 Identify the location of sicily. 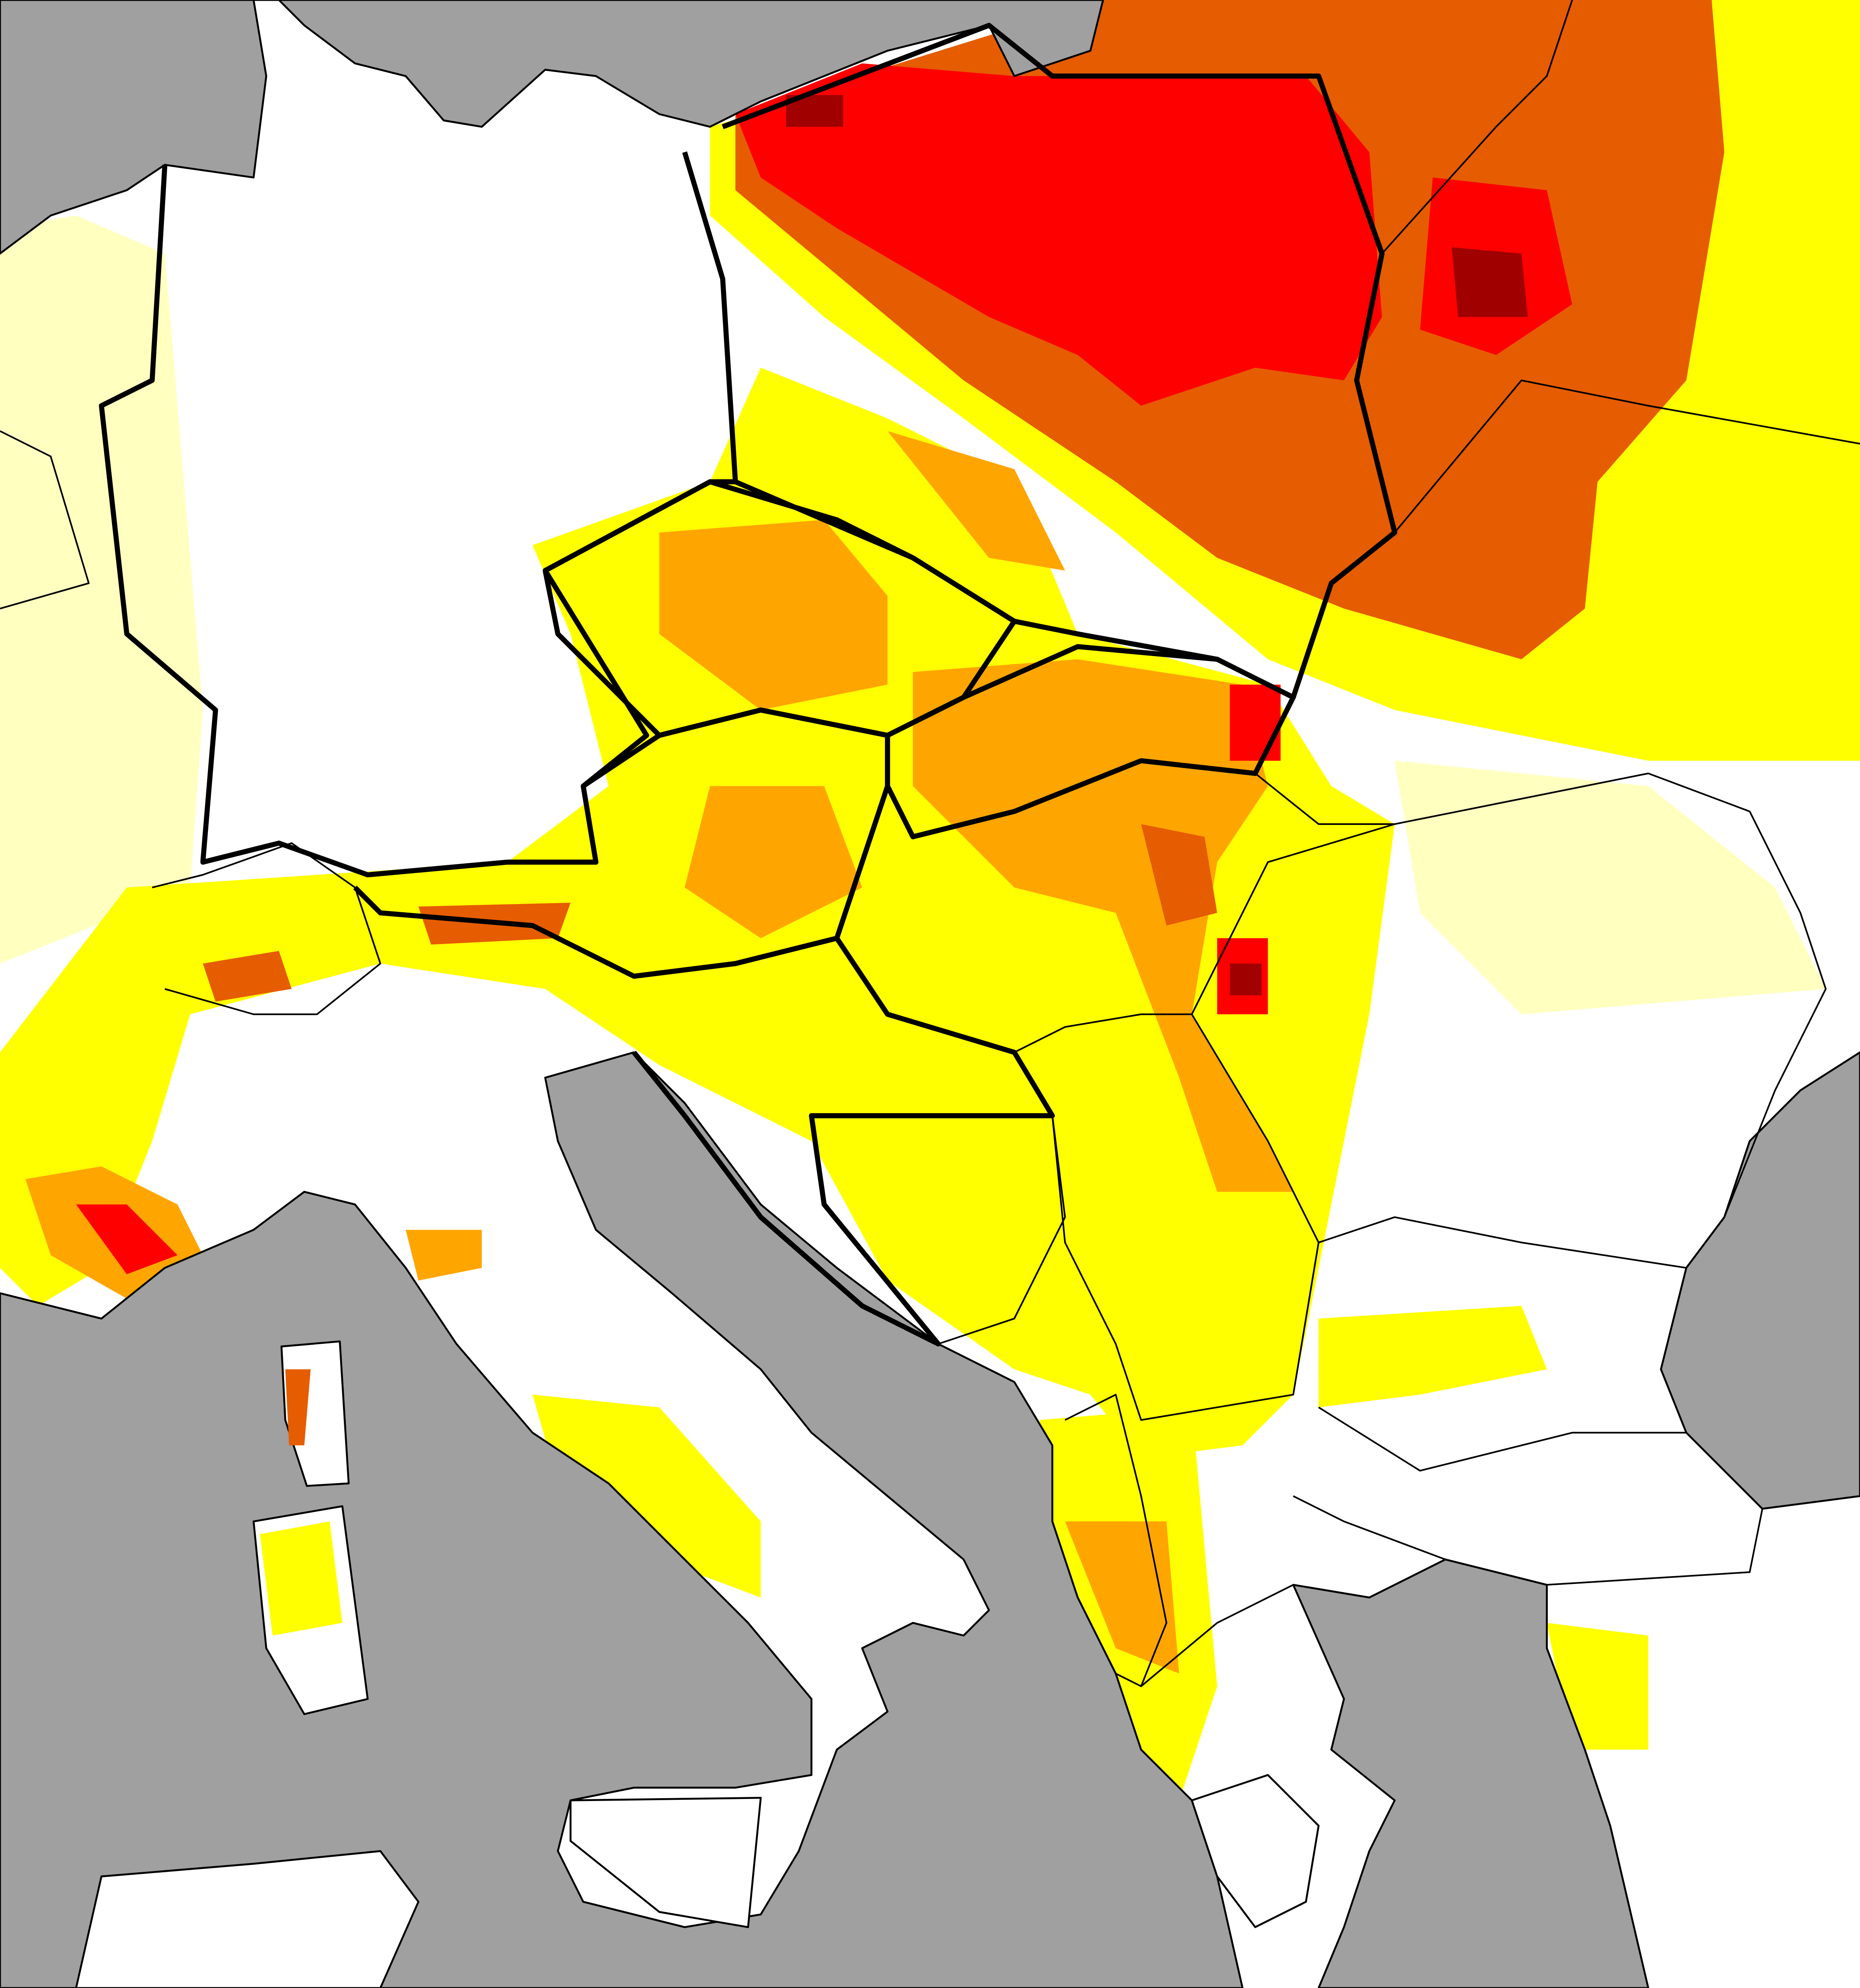
(666, 1862).